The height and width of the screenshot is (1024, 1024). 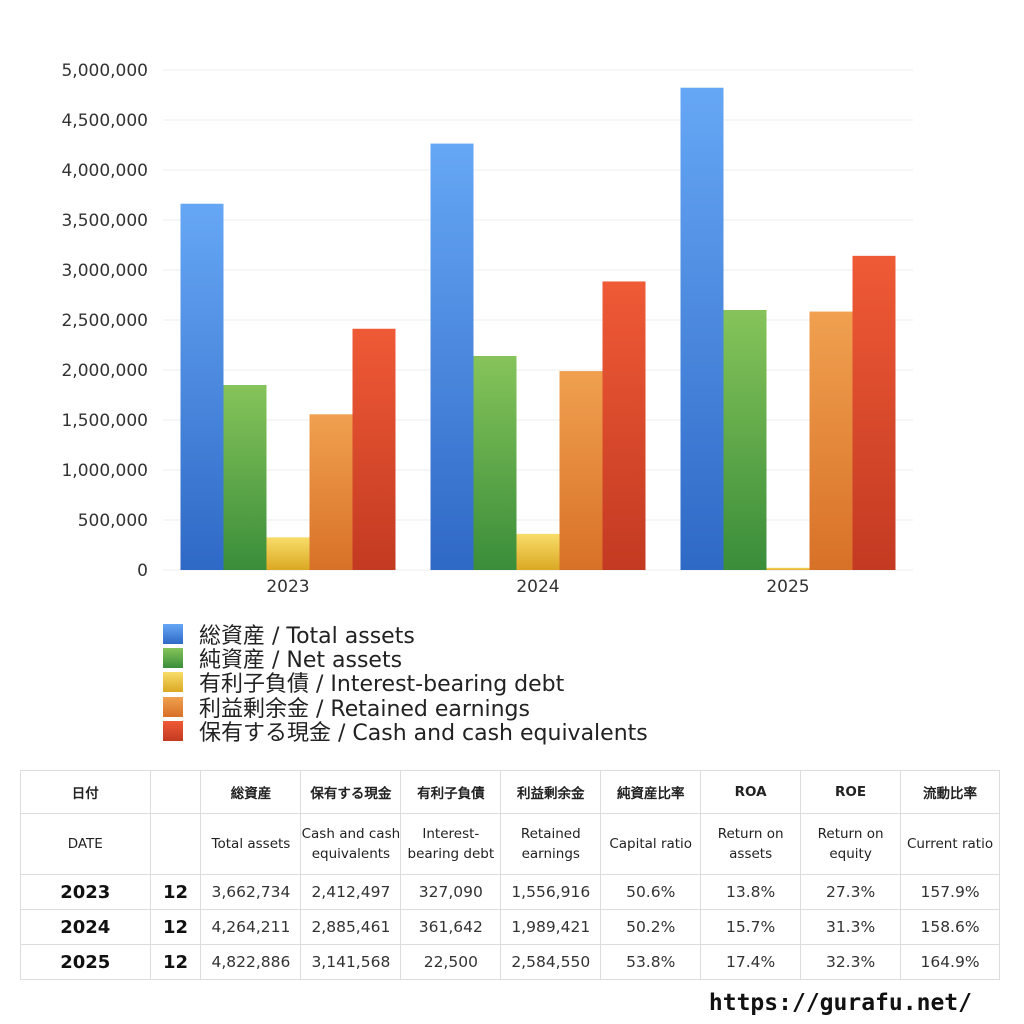 What do you see at coordinates (351, 844) in the screenshot?
I see `column-header-en: Cash and cash equivalents` at bounding box center [351, 844].